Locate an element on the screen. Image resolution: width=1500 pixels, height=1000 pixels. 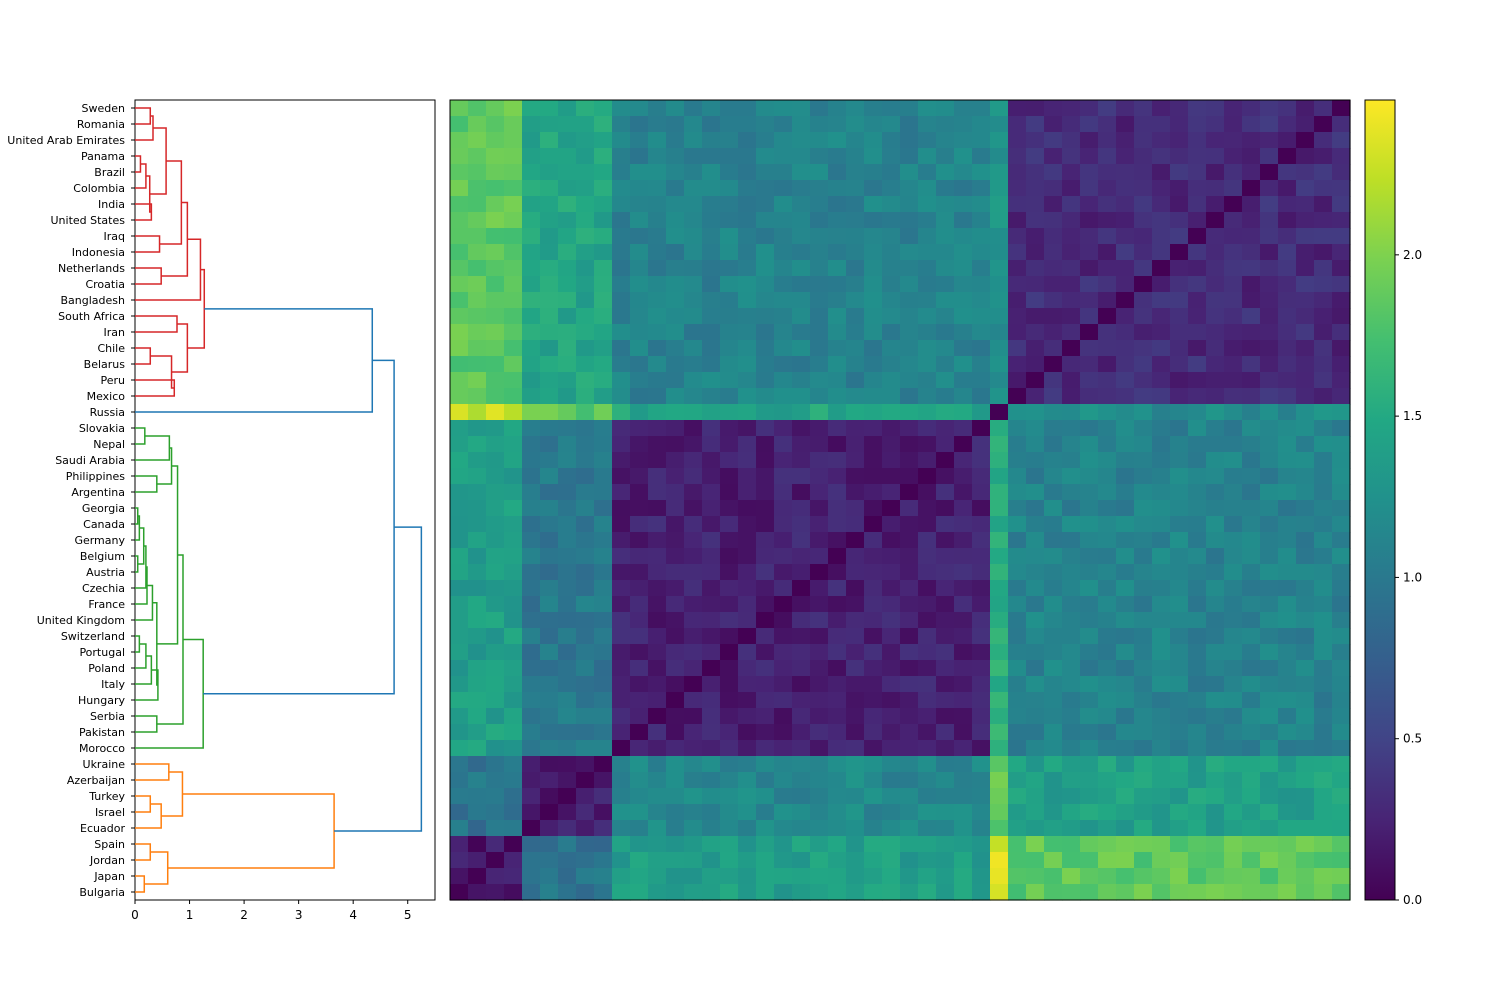
leaf-label-switzerland: Switzerland is located at coordinates (93, 636).